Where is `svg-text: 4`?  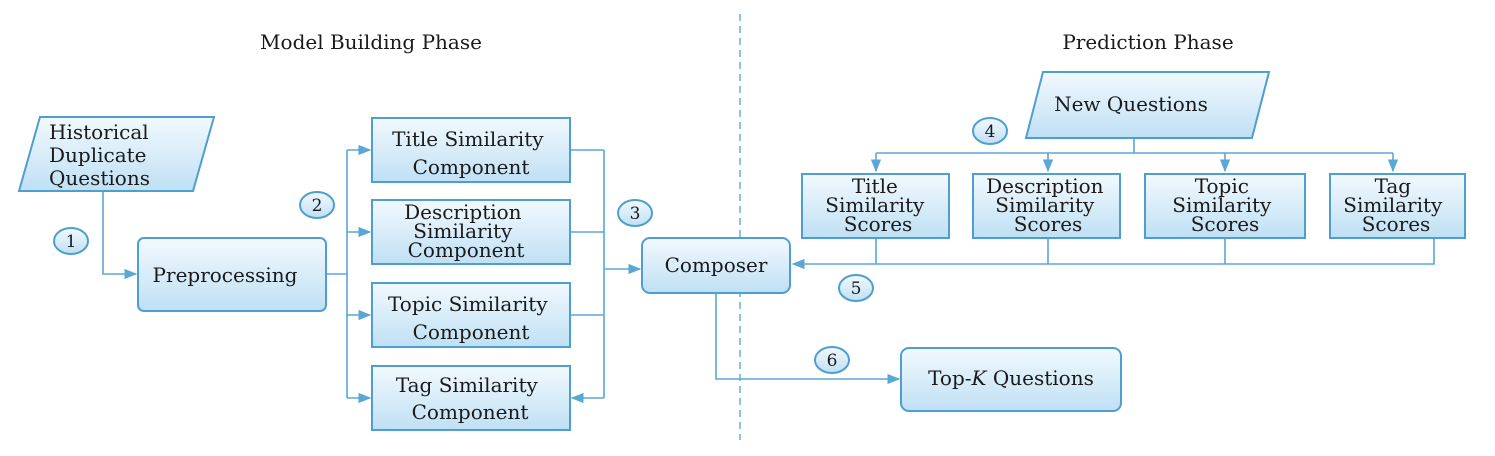 svg-text: 4 is located at coordinates (990, 132).